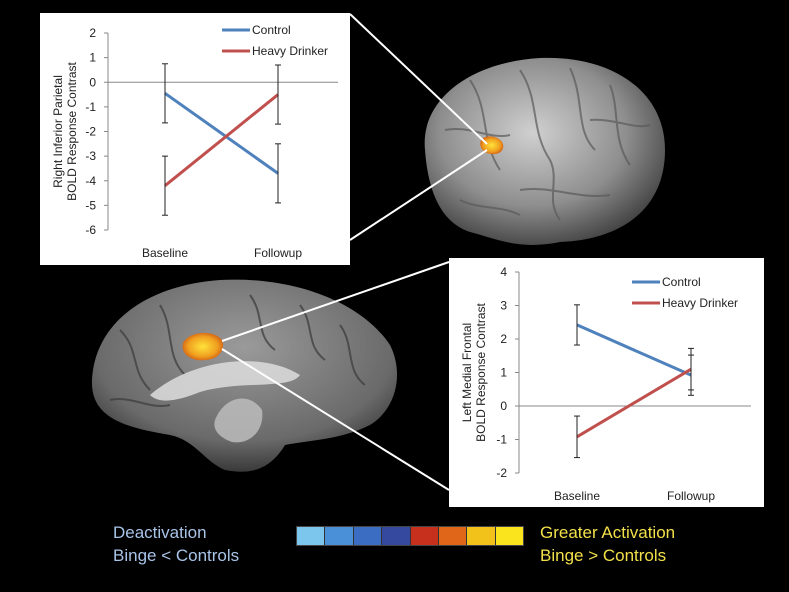 This screenshot has width=789, height=592. What do you see at coordinates (467, 372) in the screenshot?
I see `y-axis-label: Left Medial Frontal` at bounding box center [467, 372].